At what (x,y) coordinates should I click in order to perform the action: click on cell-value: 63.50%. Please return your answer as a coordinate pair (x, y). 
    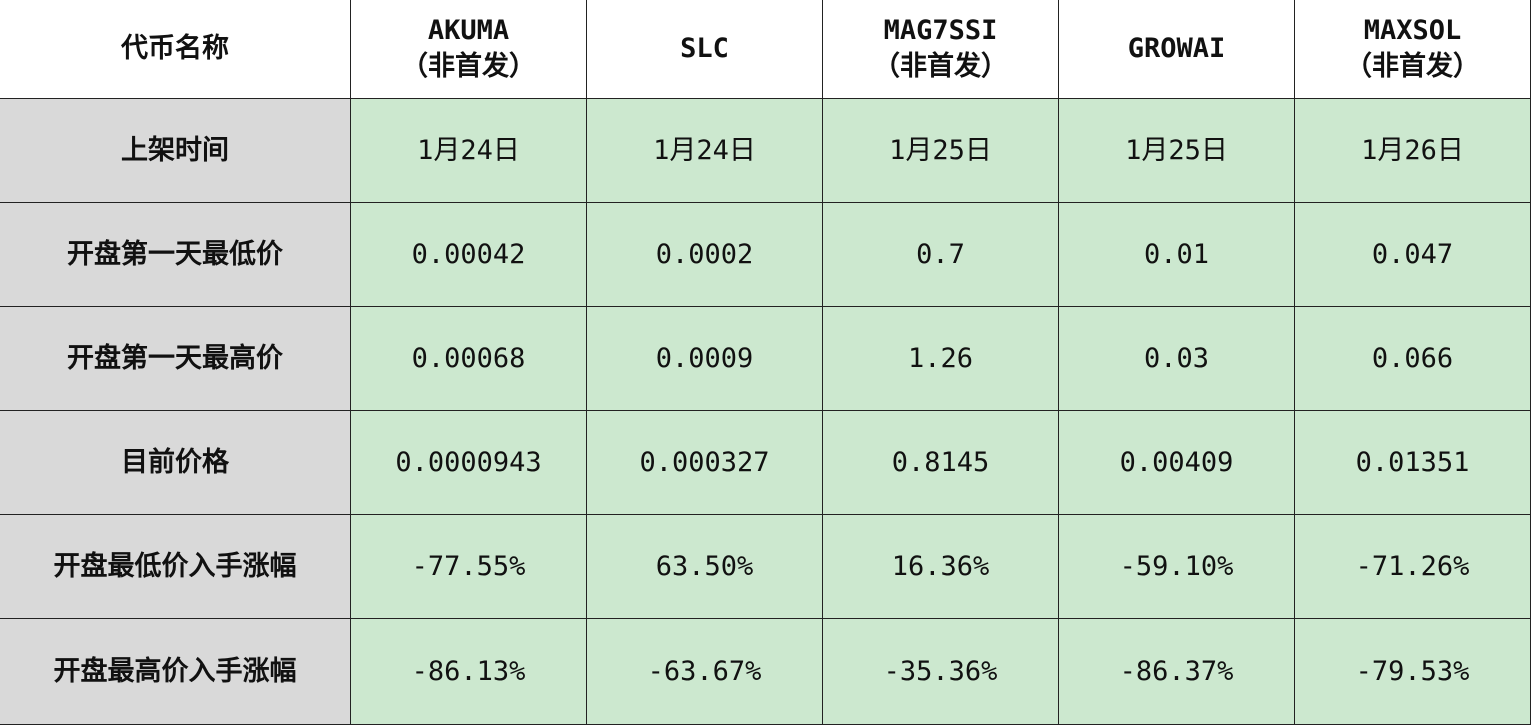
    Looking at the image, I should click on (704, 566).